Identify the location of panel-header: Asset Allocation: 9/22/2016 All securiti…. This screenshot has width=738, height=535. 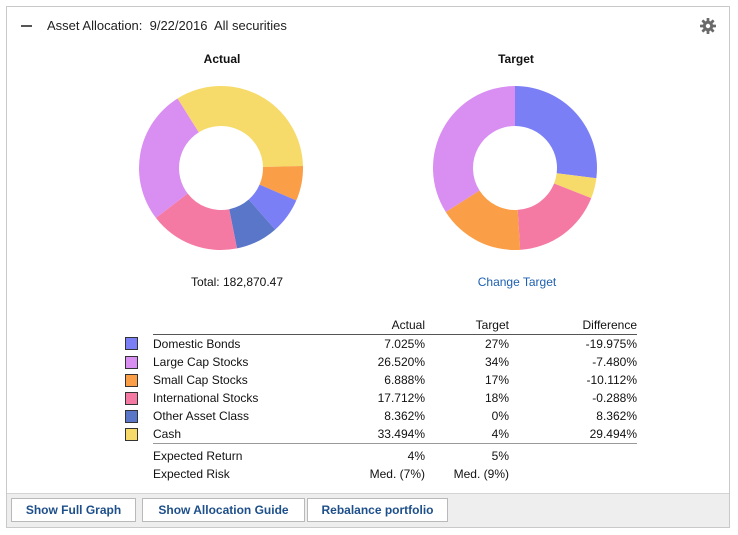
(368, 26).